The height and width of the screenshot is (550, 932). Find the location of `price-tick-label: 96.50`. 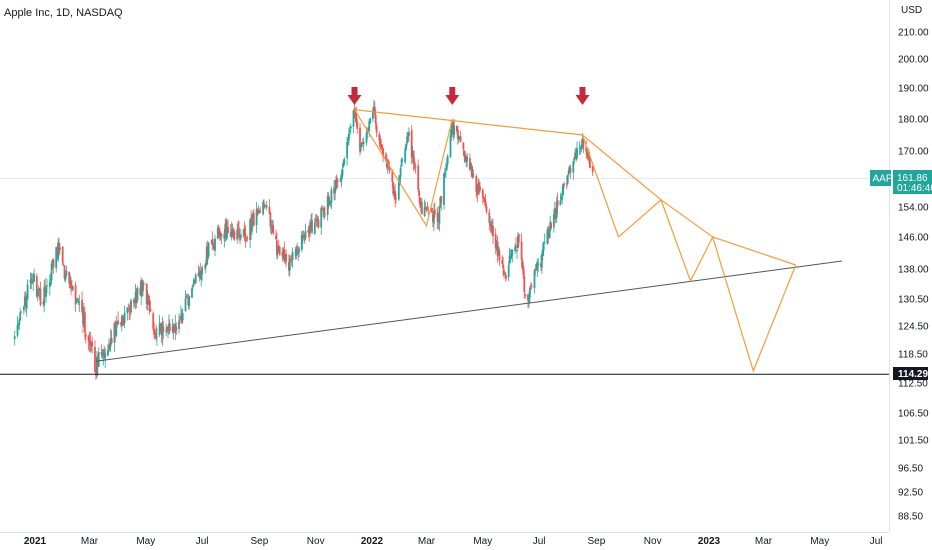

price-tick-label: 96.50 is located at coordinates (910, 469).